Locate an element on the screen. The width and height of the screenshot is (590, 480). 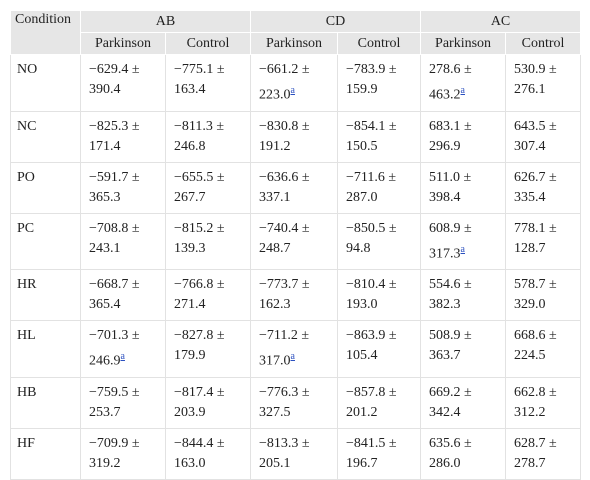
value-cell: −810.4 ± 193.0 is located at coordinates (379, 295).